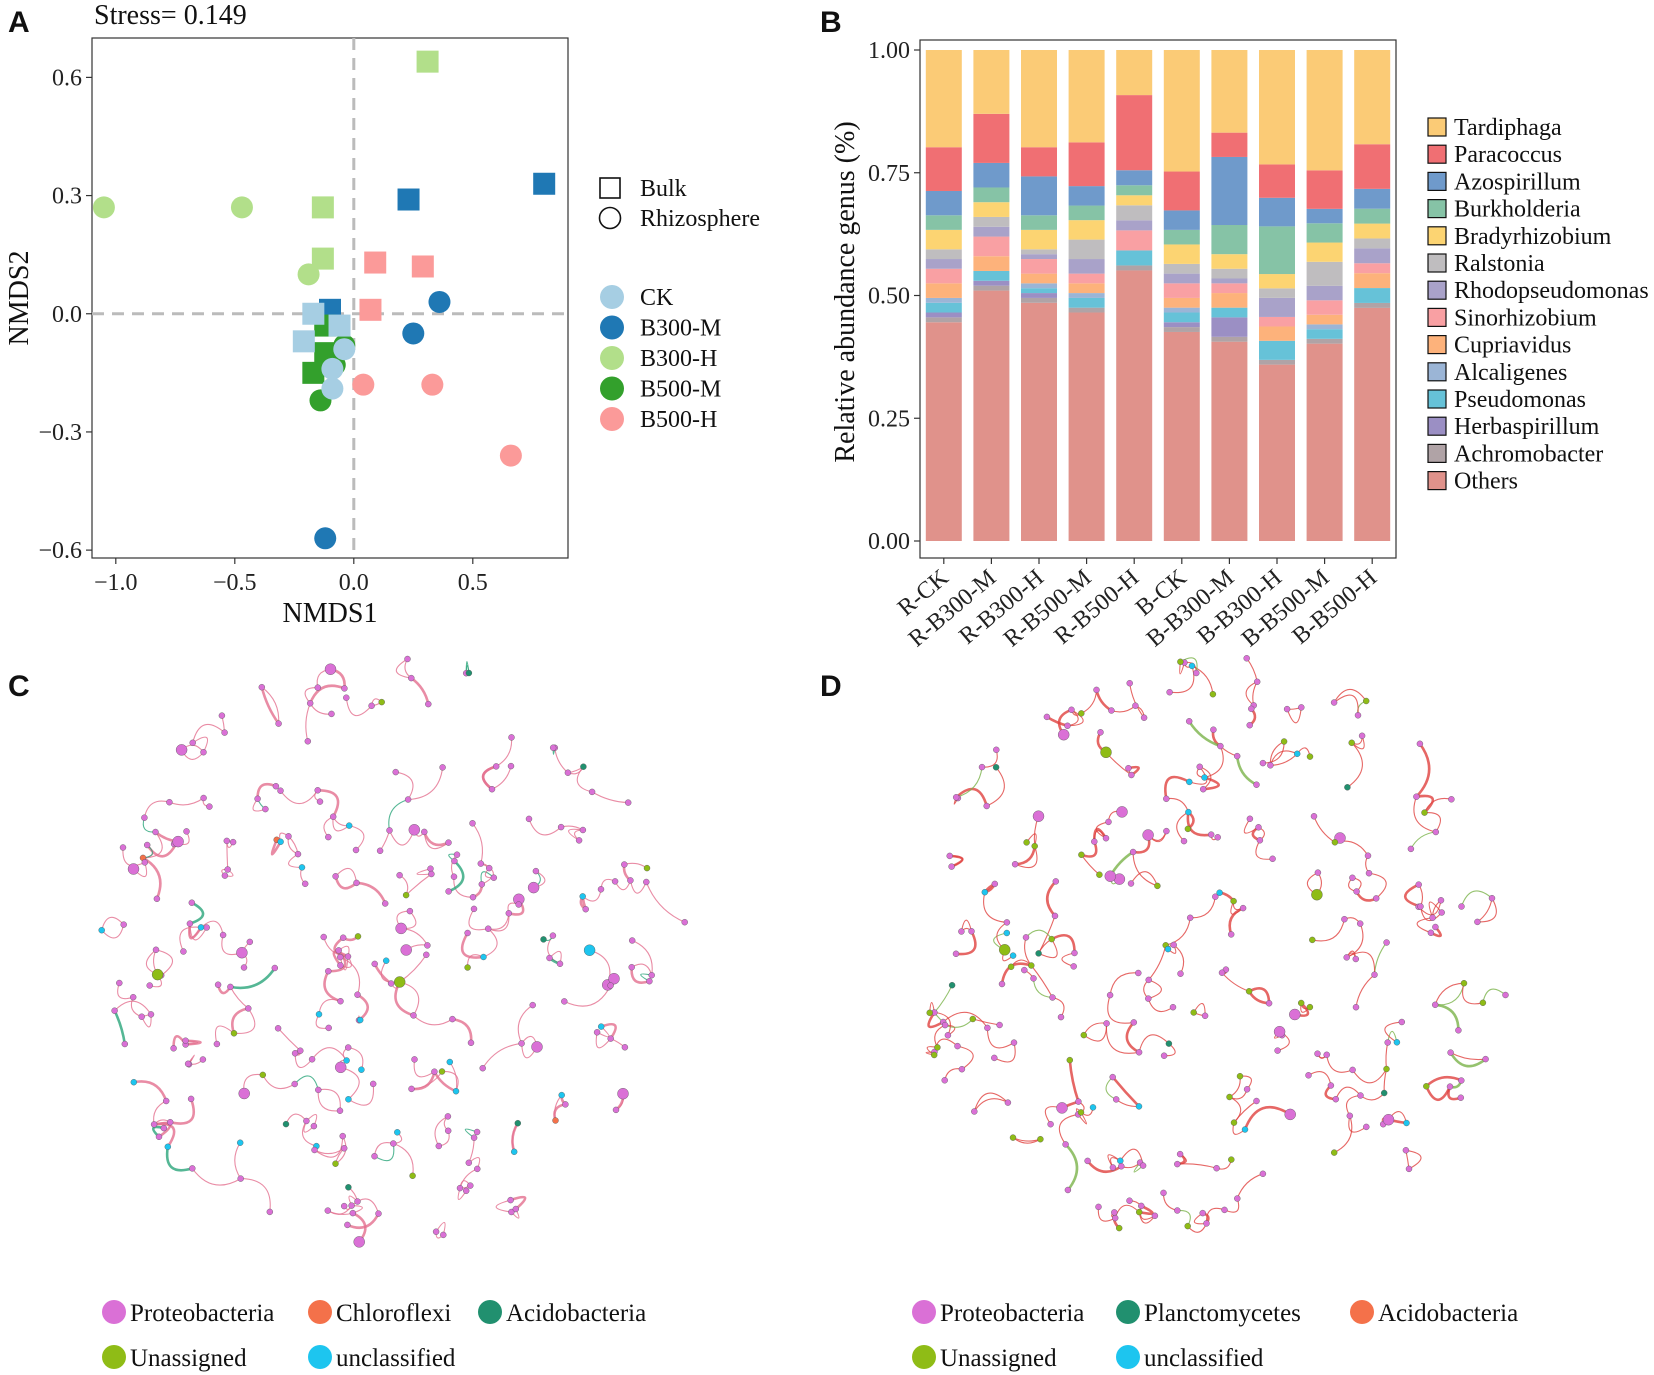  What do you see at coordinates (1527, 427) in the screenshot?
I see `legend-label: Herbaspirillum` at bounding box center [1527, 427].